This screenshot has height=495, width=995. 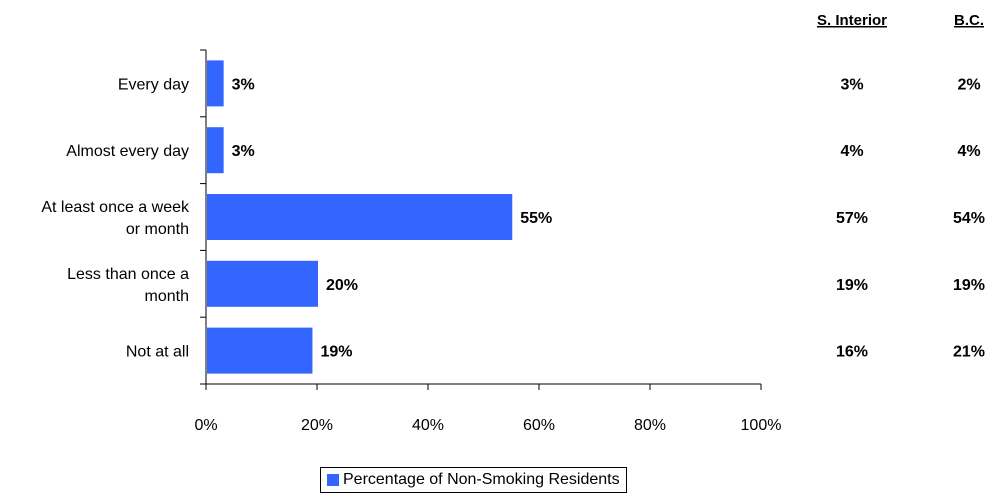 What do you see at coordinates (481, 479) in the screenshot?
I see `legend-label: Percentage of Non-Smoking Residents` at bounding box center [481, 479].